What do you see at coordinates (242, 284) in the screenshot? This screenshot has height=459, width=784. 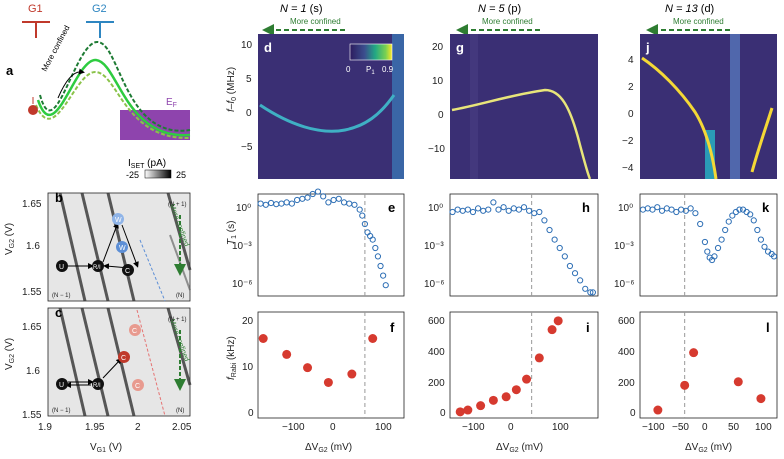 I see `svg-text: 10⁻⁶` at bounding box center [242, 284].